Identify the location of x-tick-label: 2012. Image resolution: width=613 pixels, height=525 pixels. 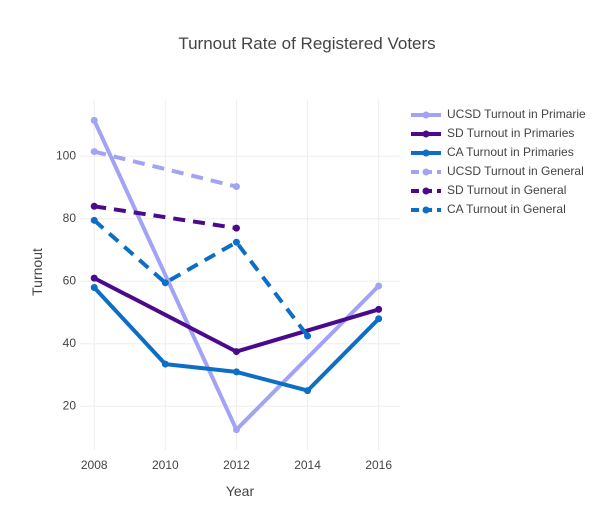
(236, 465).